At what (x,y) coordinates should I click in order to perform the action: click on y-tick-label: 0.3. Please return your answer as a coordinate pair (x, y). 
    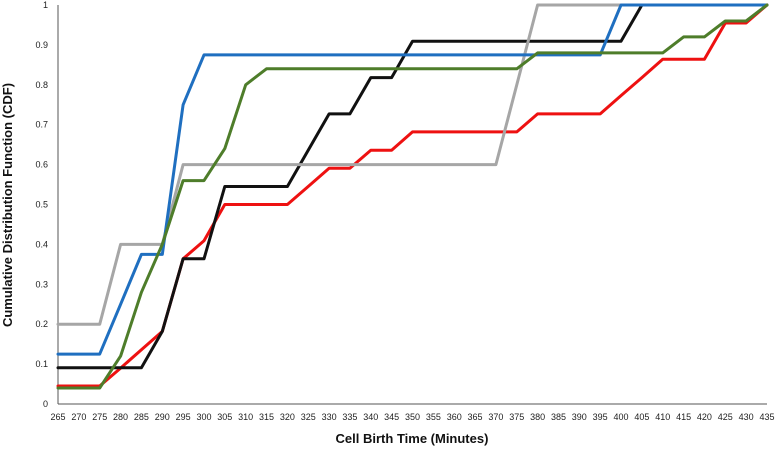
    Looking at the image, I should click on (41, 284).